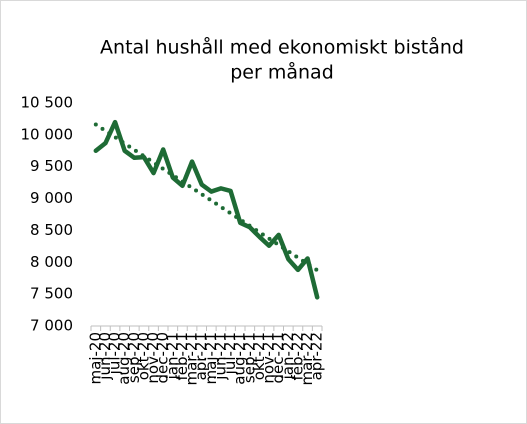 The height and width of the screenshot is (424, 527). Describe the element at coordinates (47, 103) in the screenshot. I see `y-tick-label: 10 500` at that location.